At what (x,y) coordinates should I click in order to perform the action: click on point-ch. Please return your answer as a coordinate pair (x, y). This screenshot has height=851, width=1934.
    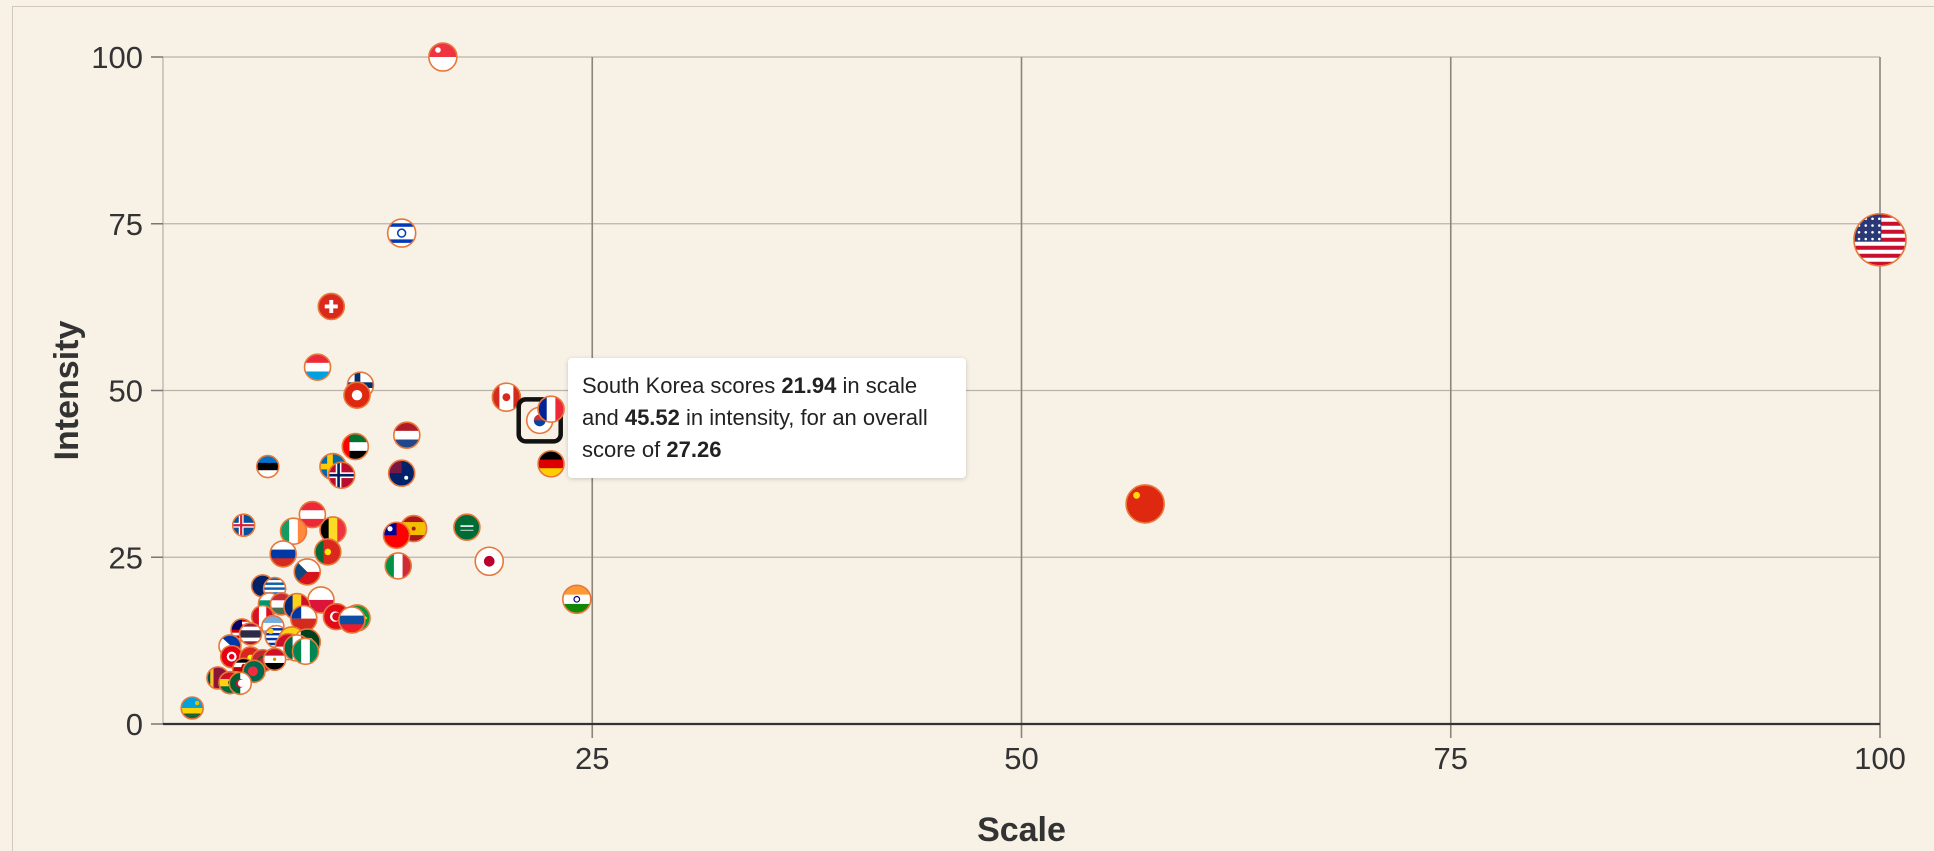
    Looking at the image, I should click on (331, 306).